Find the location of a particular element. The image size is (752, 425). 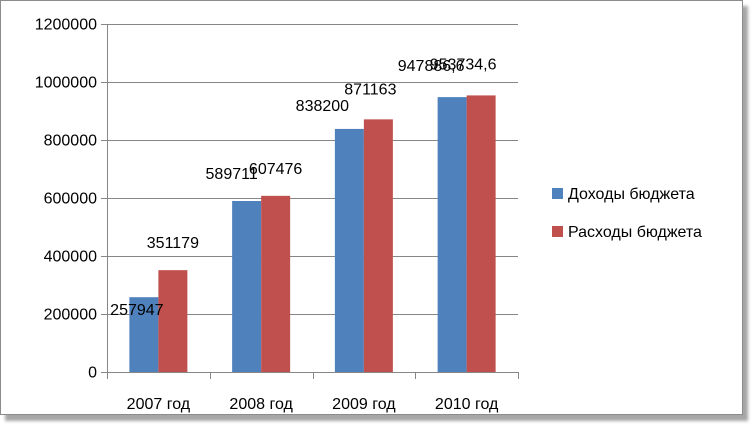

data-label: 257947 is located at coordinates (136, 310).